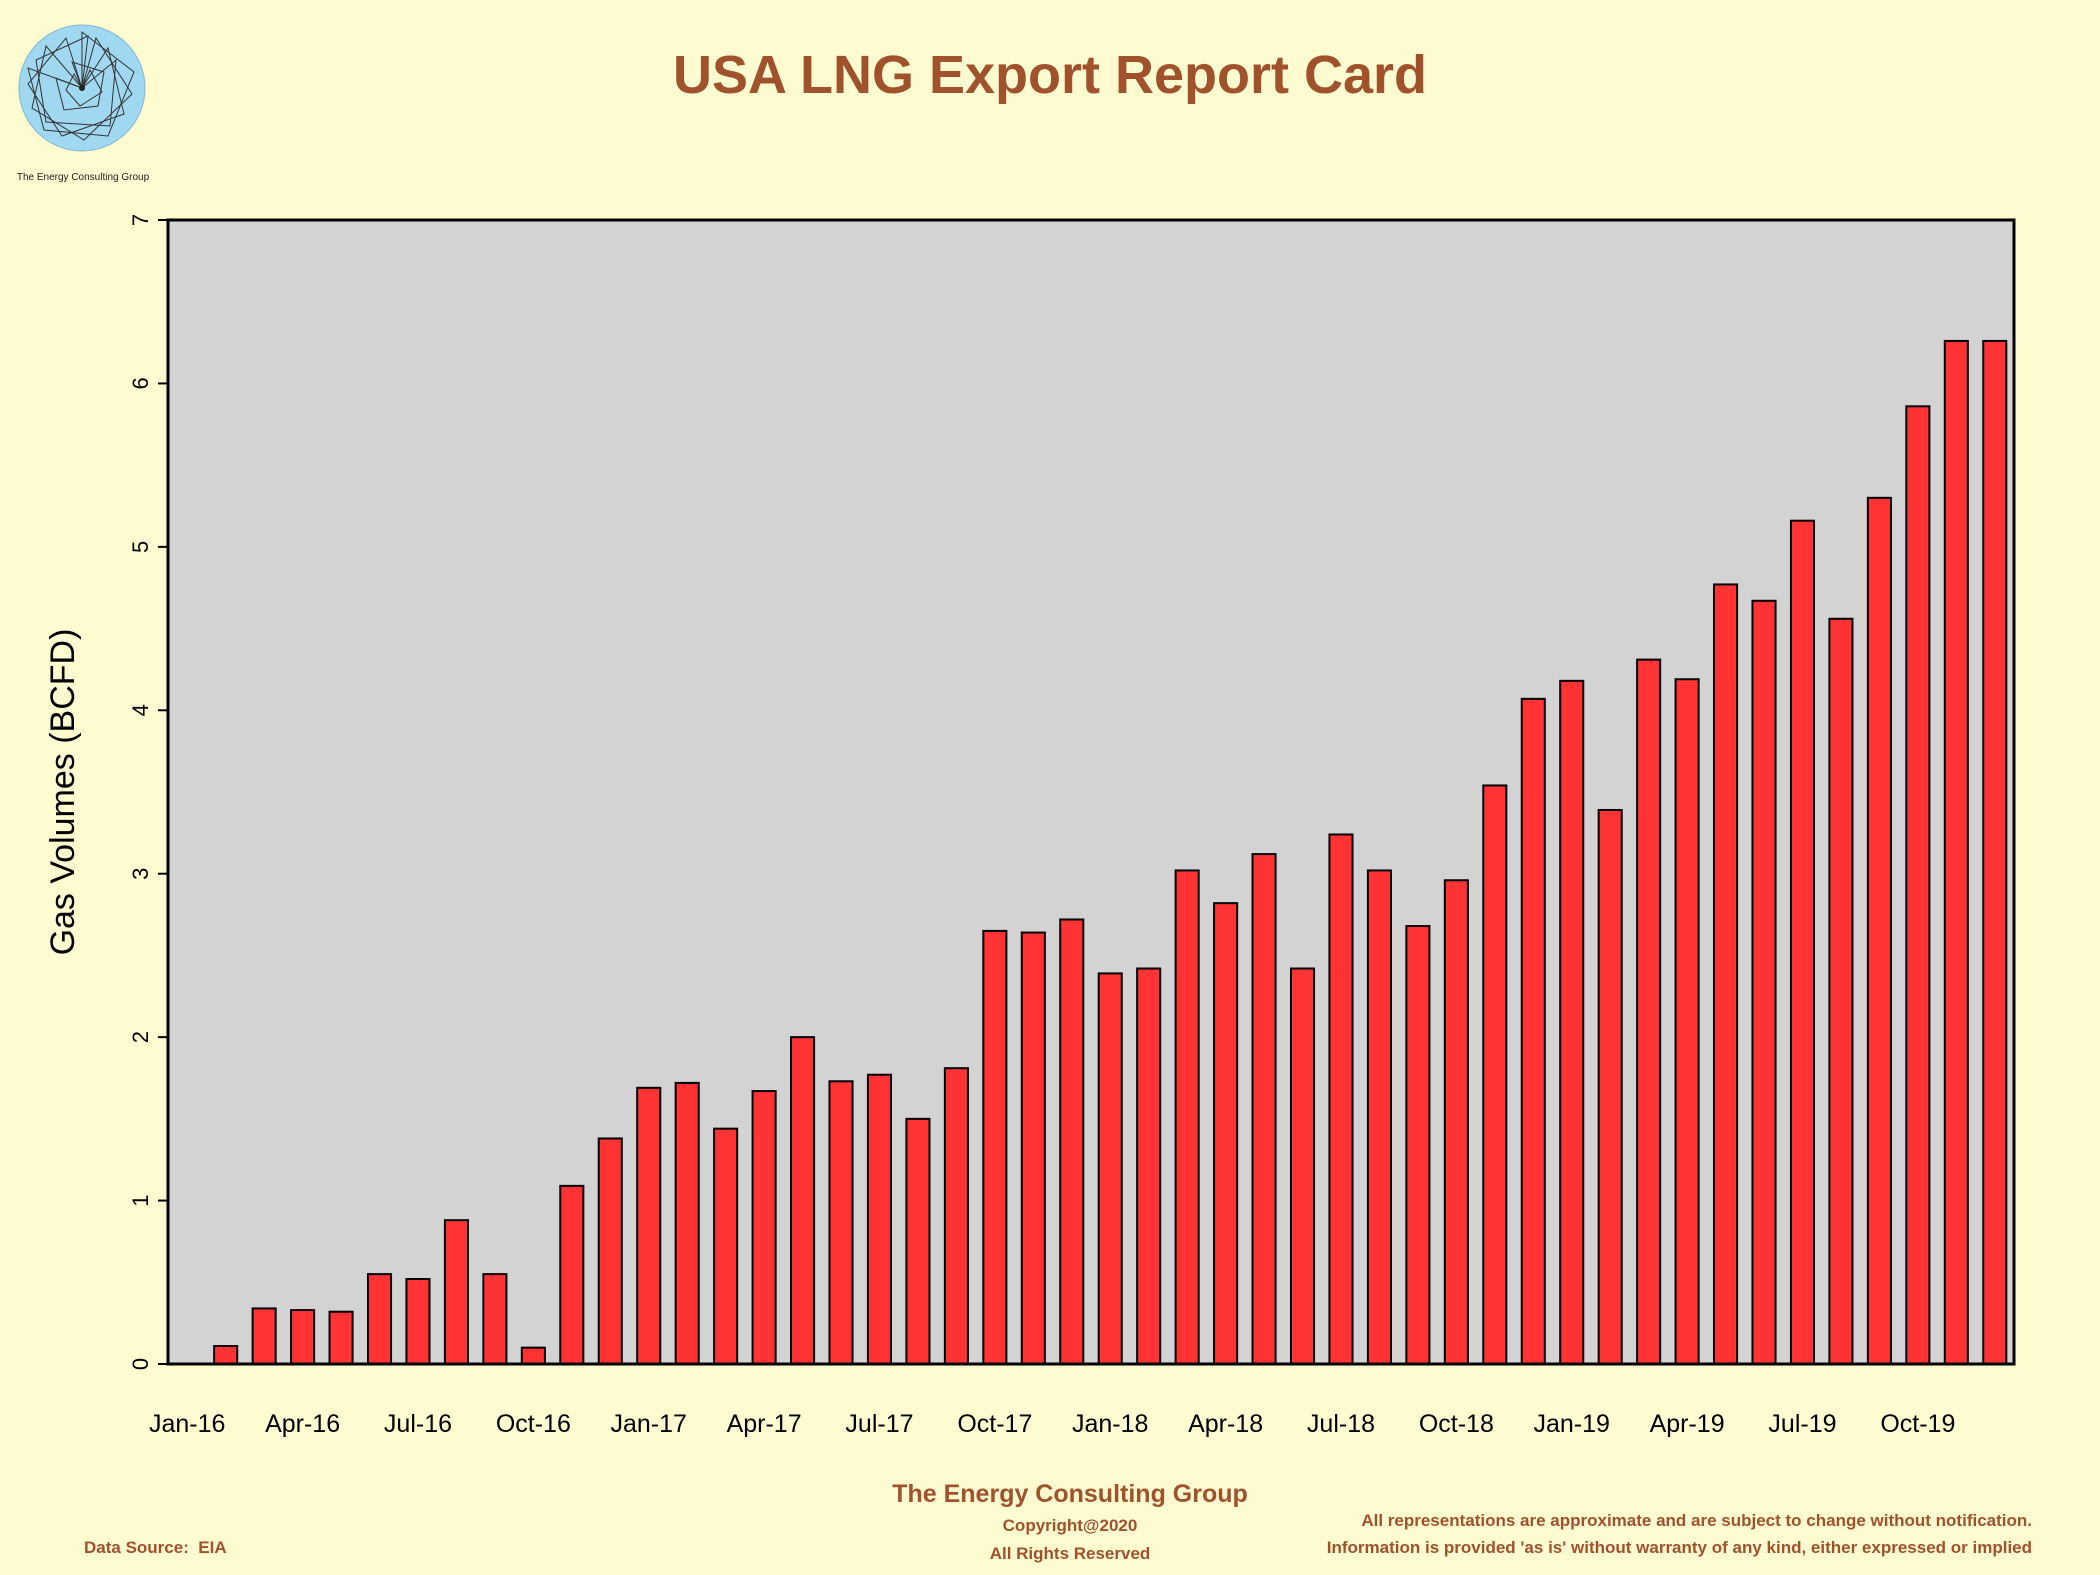 Image resolution: width=2100 pixels, height=1575 pixels. What do you see at coordinates (1110, 1424) in the screenshot?
I see `x-tick-label: Jan-18` at bounding box center [1110, 1424].